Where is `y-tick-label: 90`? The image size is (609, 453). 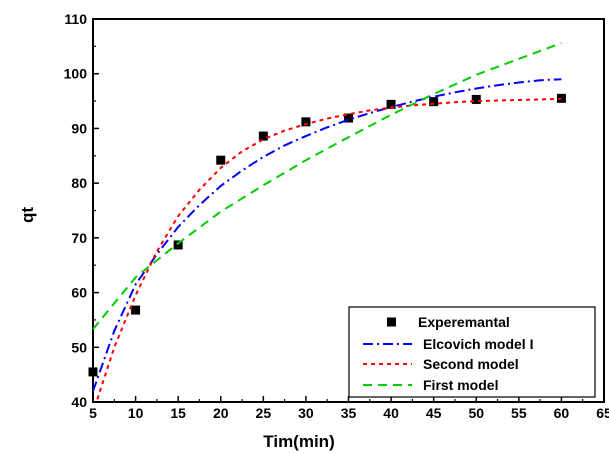
y-tick-label: 90 is located at coordinates (79, 128).